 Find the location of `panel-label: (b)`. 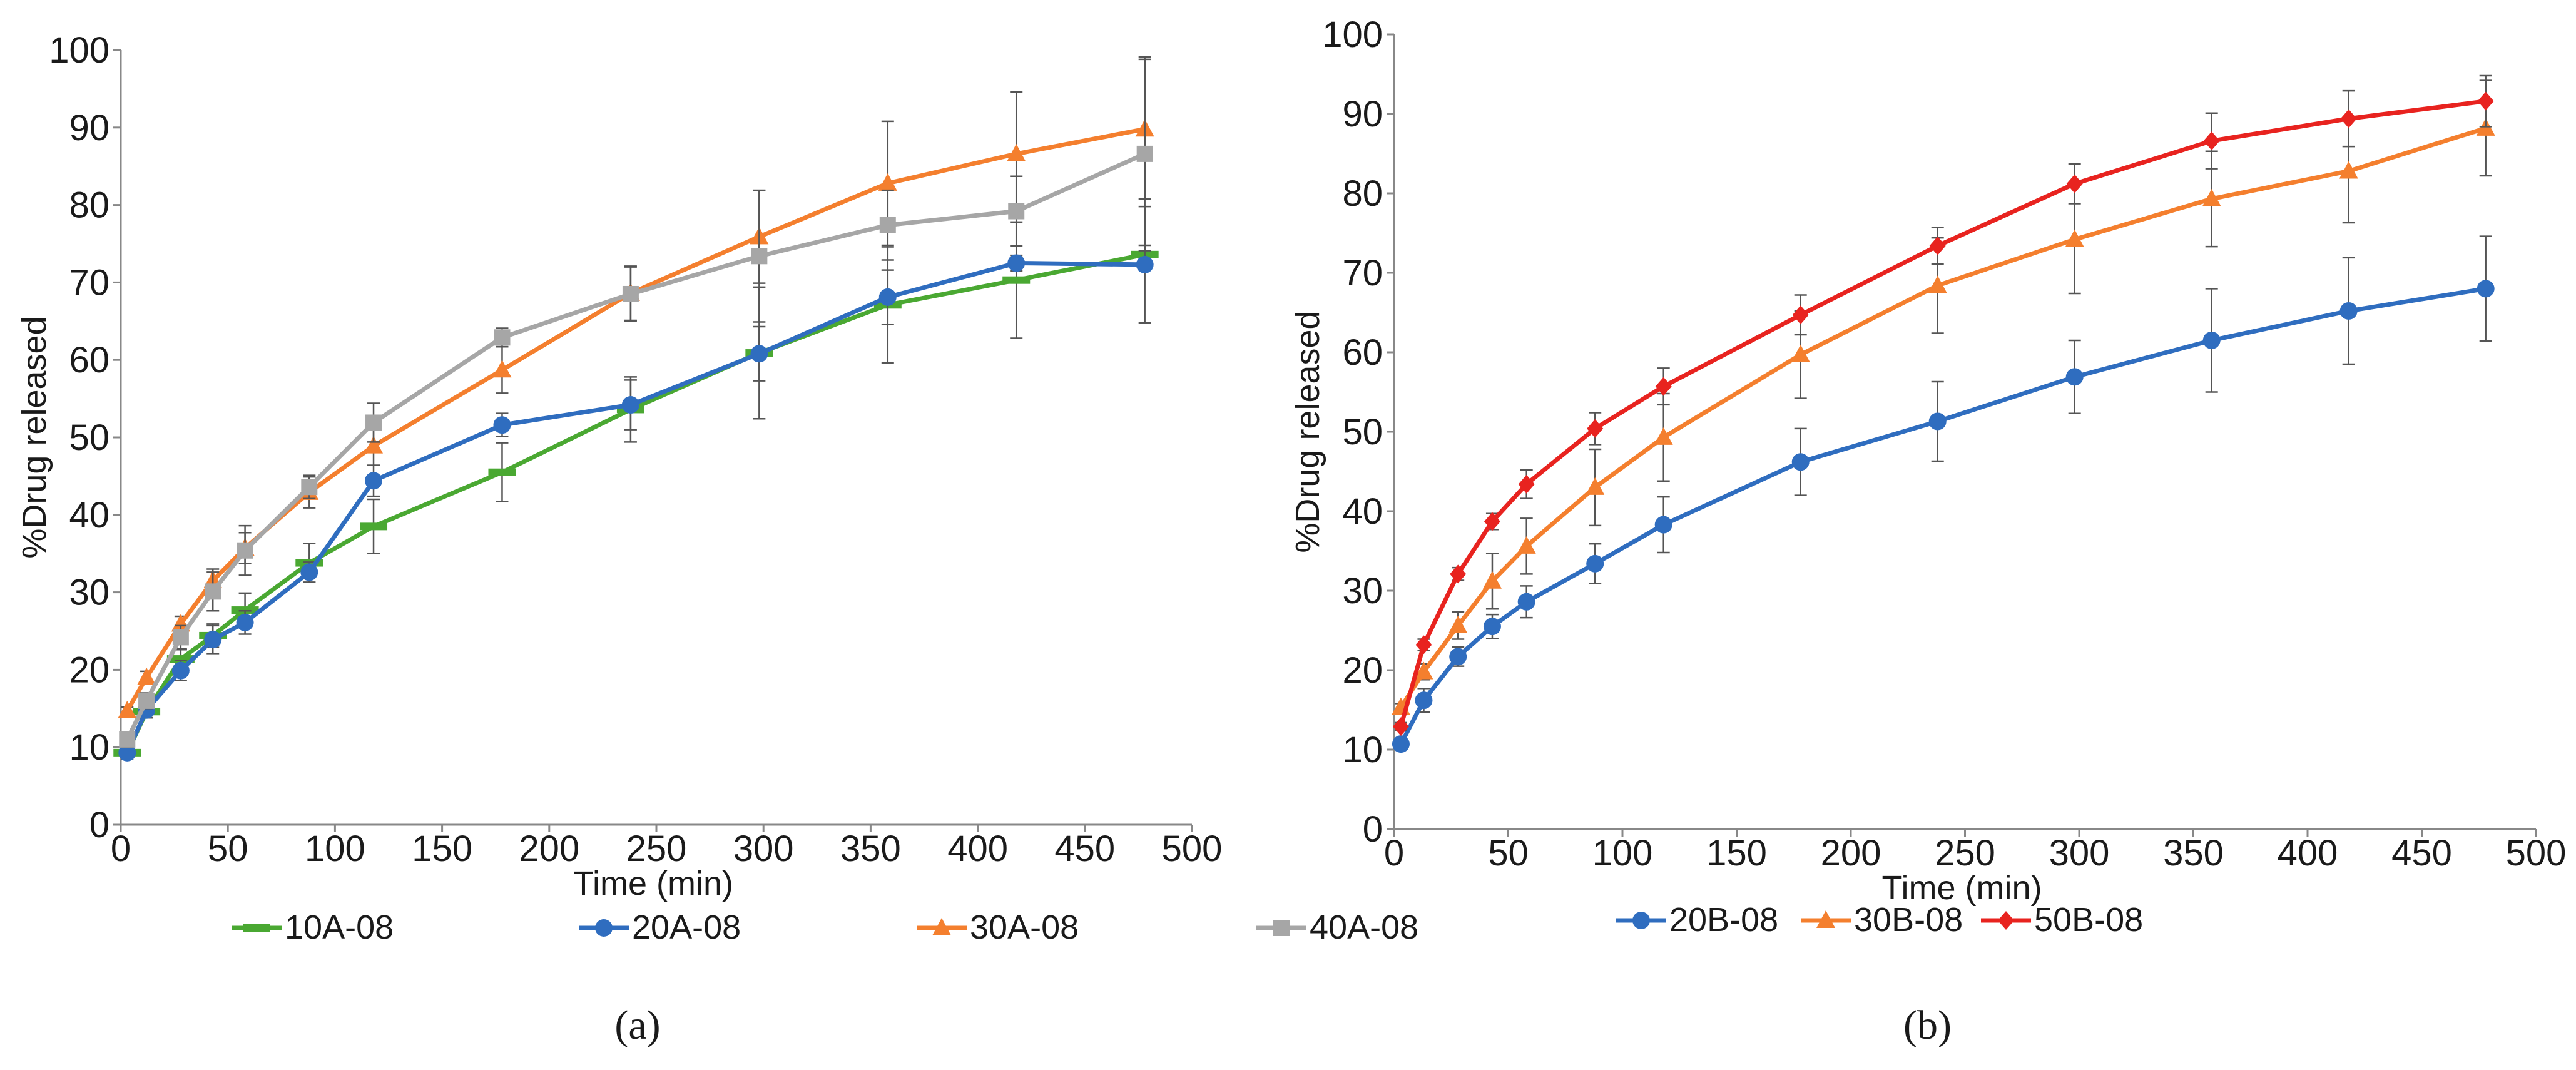

panel-label: (b) is located at coordinates (1927, 1025).